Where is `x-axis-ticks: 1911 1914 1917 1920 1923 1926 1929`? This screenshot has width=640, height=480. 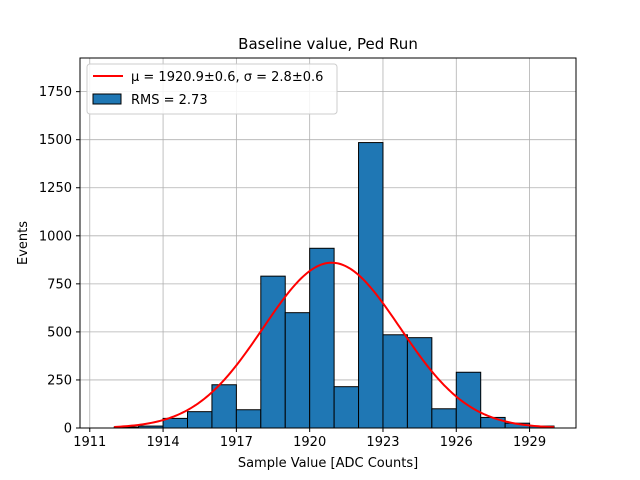 x-axis-ticks: 1911 1914 1917 1920 1923 1926 1929 is located at coordinates (309, 439).